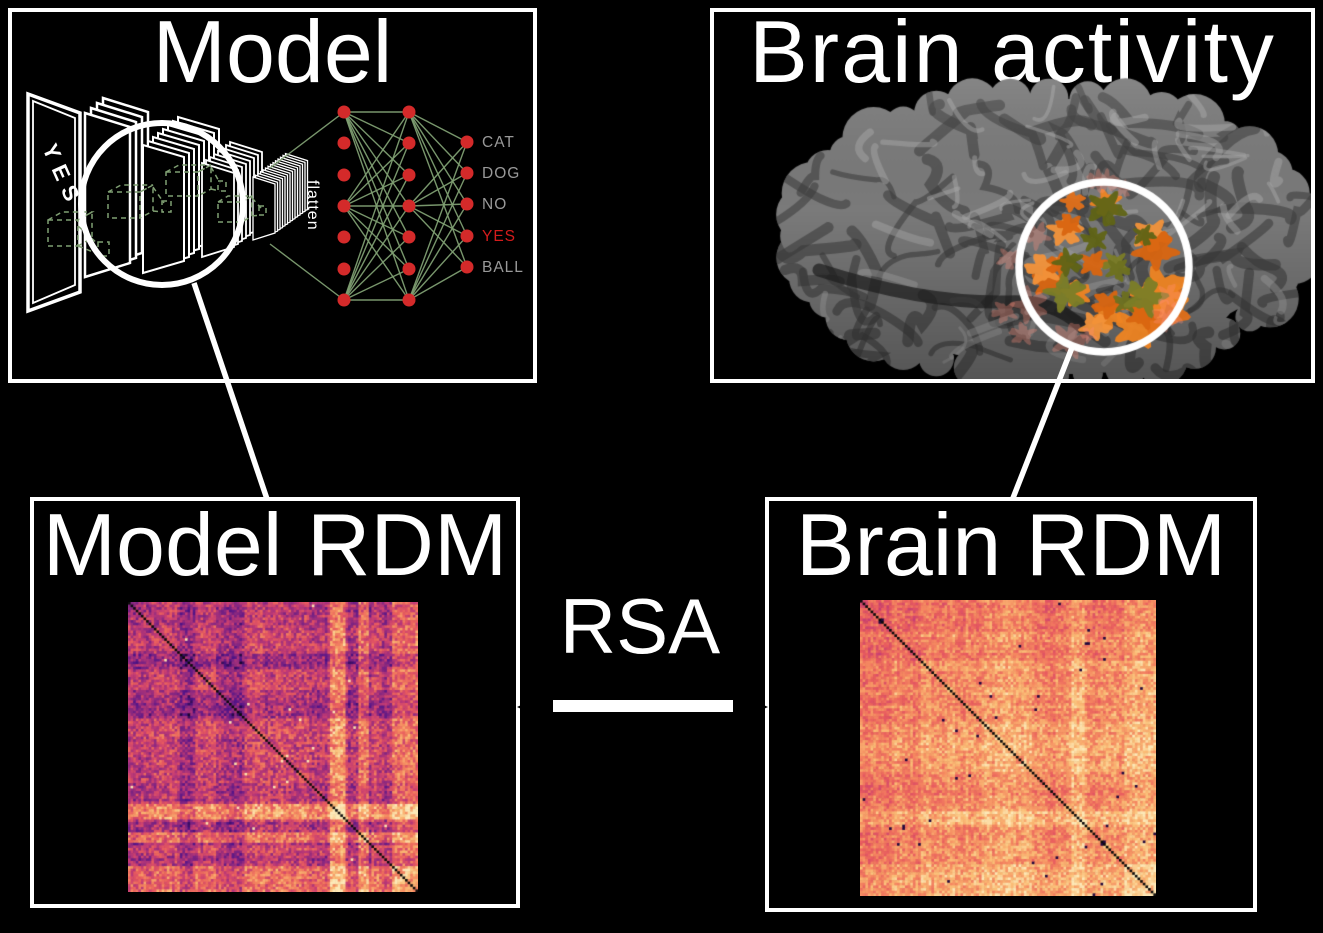 The height and width of the screenshot is (933, 1323). Describe the element at coordinates (1011, 544) in the screenshot. I see `brain-rdm-title: Brain RDM` at that location.